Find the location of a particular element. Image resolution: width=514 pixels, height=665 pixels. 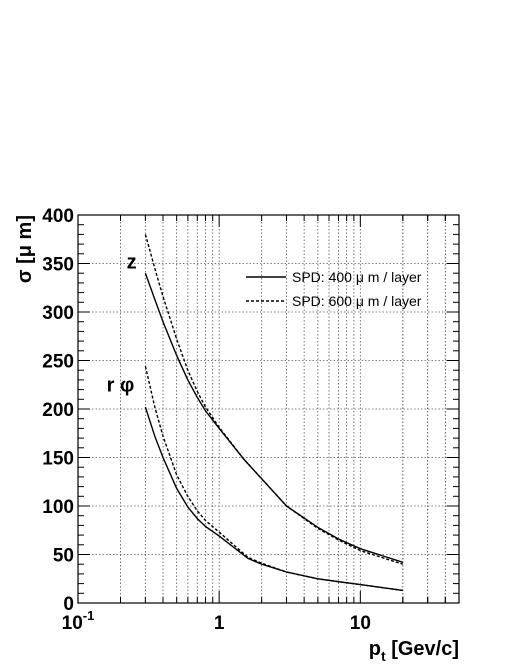

legend-layer: SPD: 400 μ m / layer SPD: 600 μ m / layer is located at coordinates (334, 289).